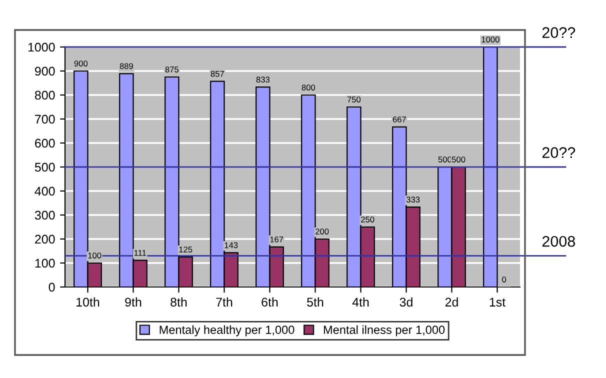  What do you see at coordinates (231, 245) in the screenshot?
I see `data-label: 143` at bounding box center [231, 245].